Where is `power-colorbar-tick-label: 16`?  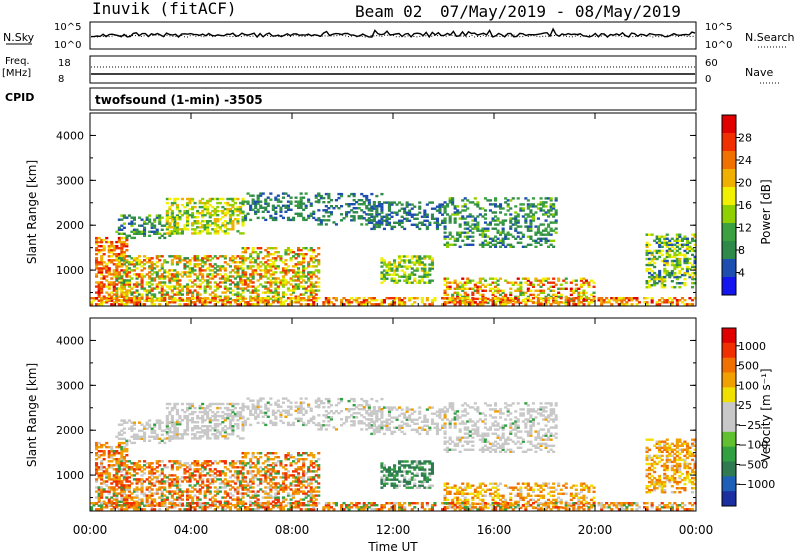
power-colorbar-tick-label: 16 is located at coordinates (745, 205).